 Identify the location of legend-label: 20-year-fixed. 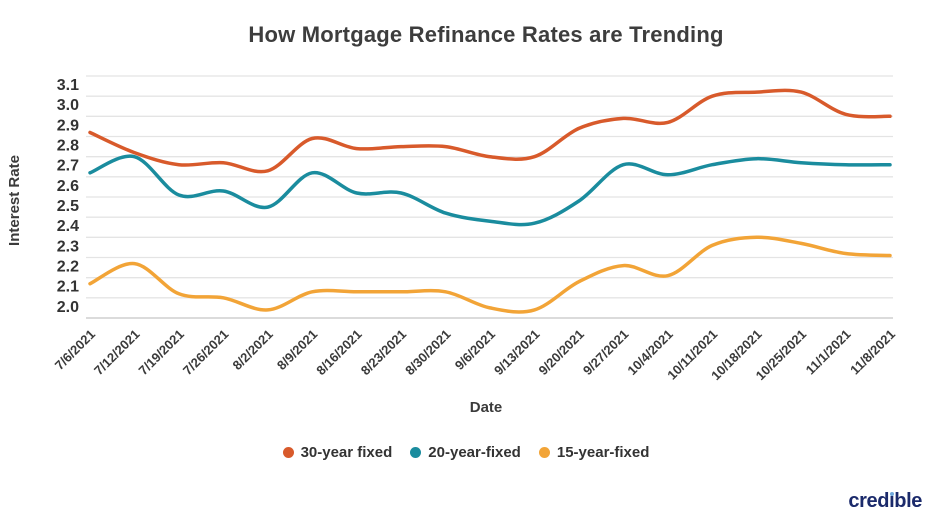
(474, 452).